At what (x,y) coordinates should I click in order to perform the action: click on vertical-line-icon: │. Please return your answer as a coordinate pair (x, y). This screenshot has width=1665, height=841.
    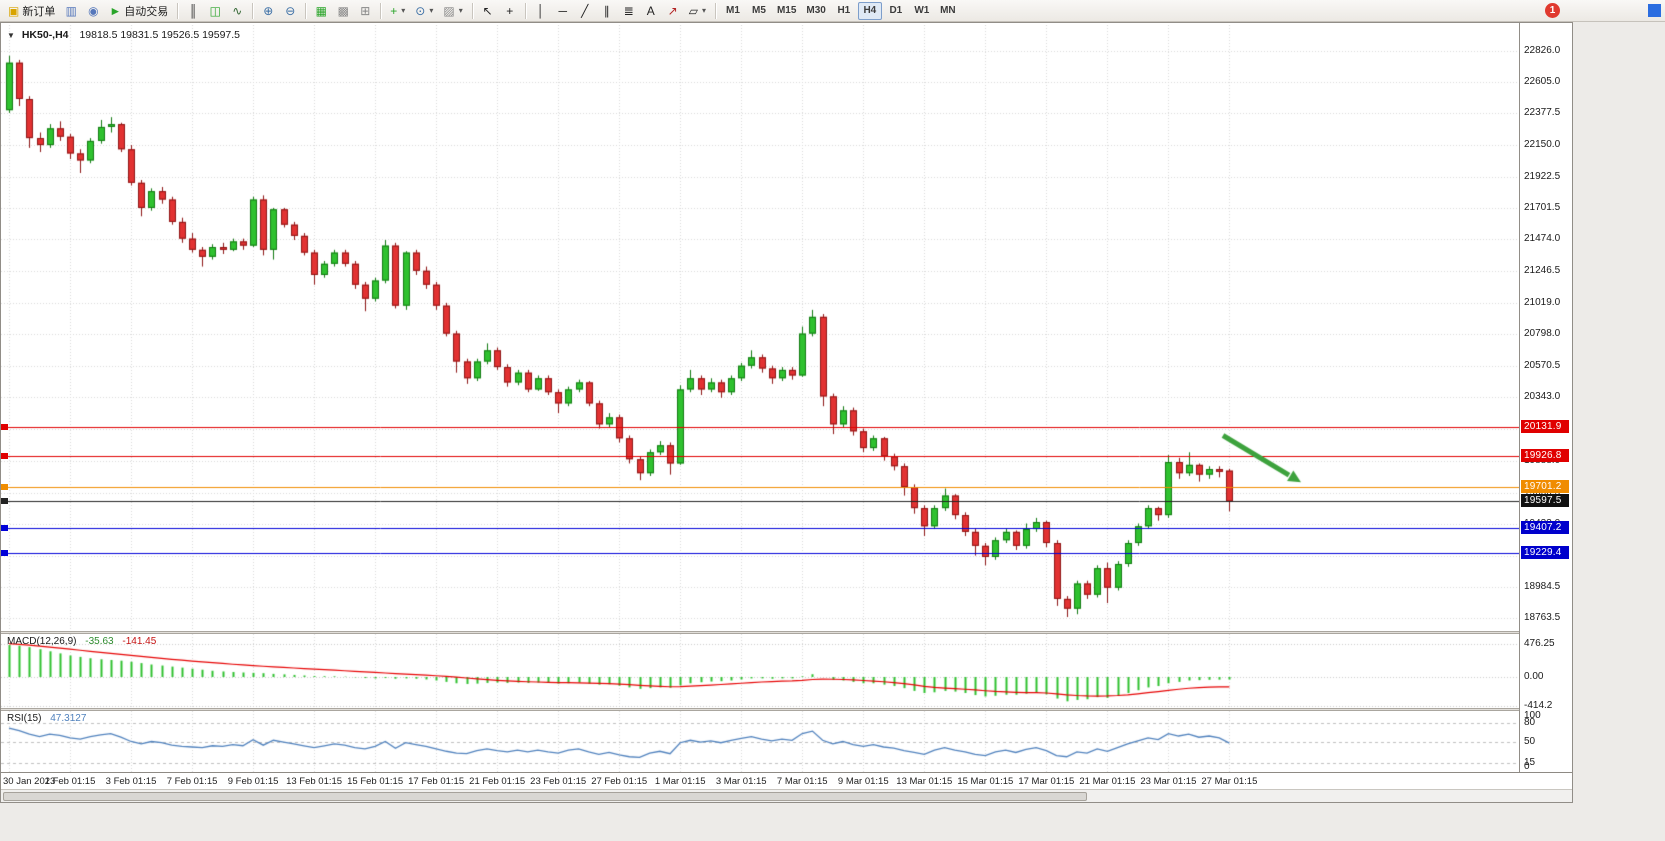
    Looking at the image, I should click on (540, 10).